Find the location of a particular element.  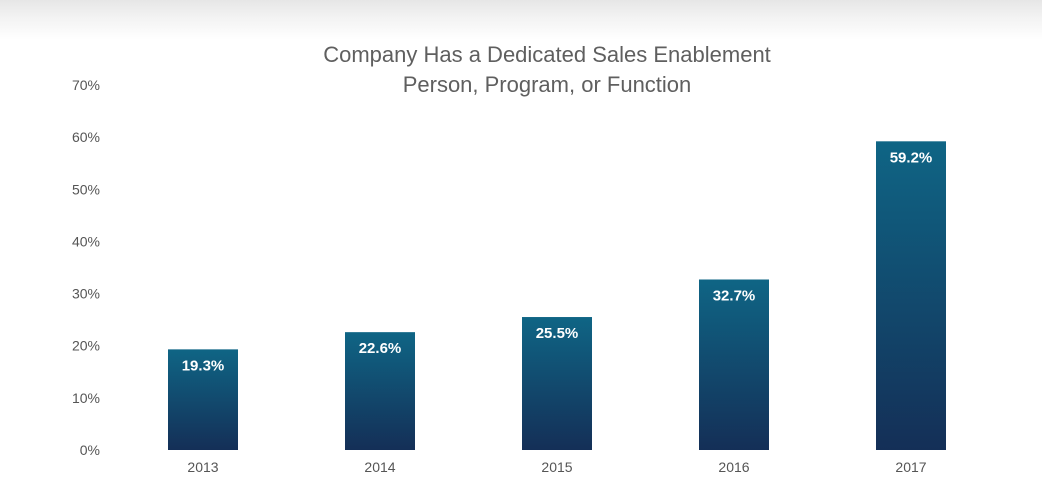

bar-2015 is located at coordinates (557, 383).